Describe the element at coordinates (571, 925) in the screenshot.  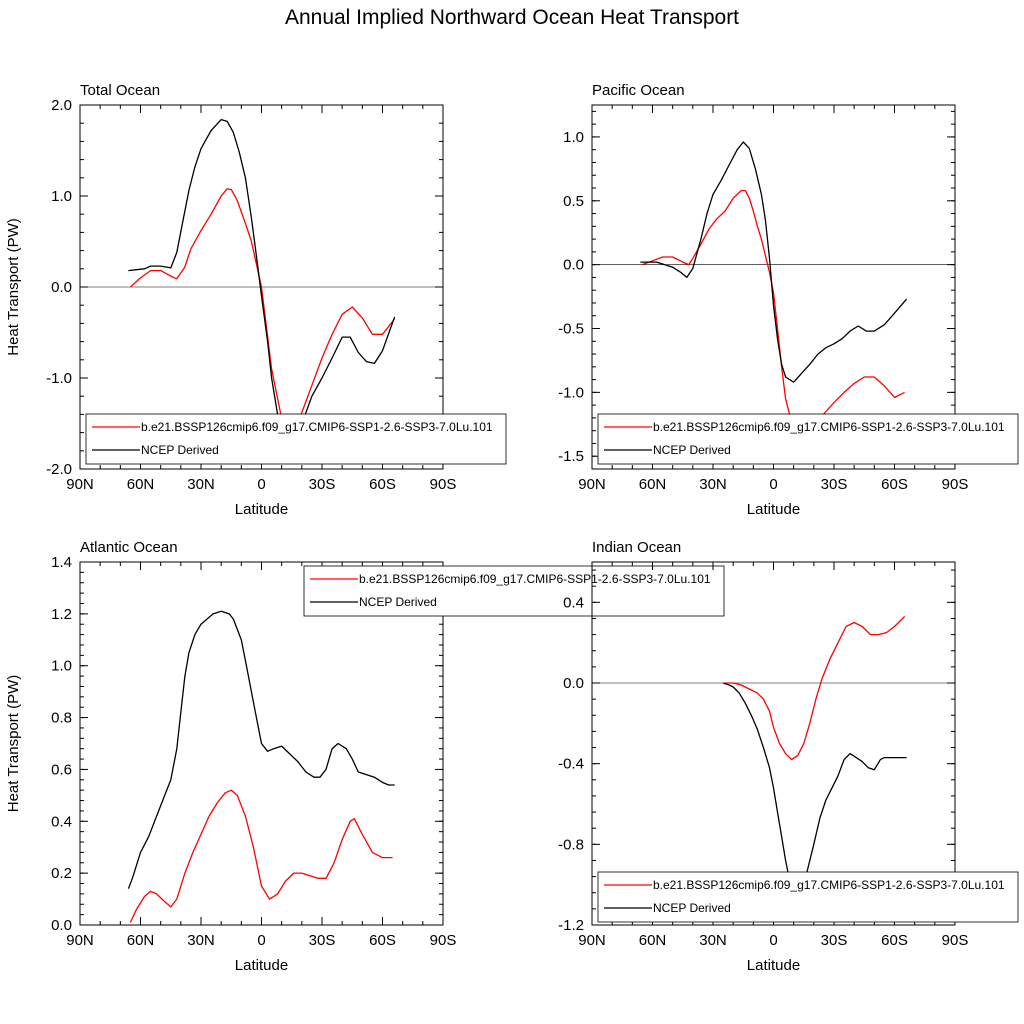
I see `y-tick-label: -1.2` at that location.